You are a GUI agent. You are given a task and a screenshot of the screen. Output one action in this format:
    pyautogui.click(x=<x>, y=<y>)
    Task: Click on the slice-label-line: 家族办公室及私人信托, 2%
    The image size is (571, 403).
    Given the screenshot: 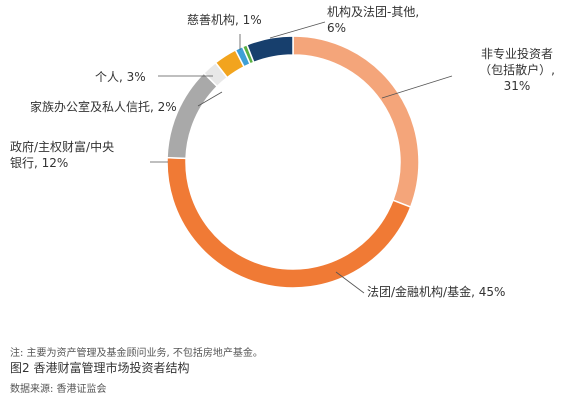 What is the action you would take?
    pyautogui.click(x=103, y=106)
    